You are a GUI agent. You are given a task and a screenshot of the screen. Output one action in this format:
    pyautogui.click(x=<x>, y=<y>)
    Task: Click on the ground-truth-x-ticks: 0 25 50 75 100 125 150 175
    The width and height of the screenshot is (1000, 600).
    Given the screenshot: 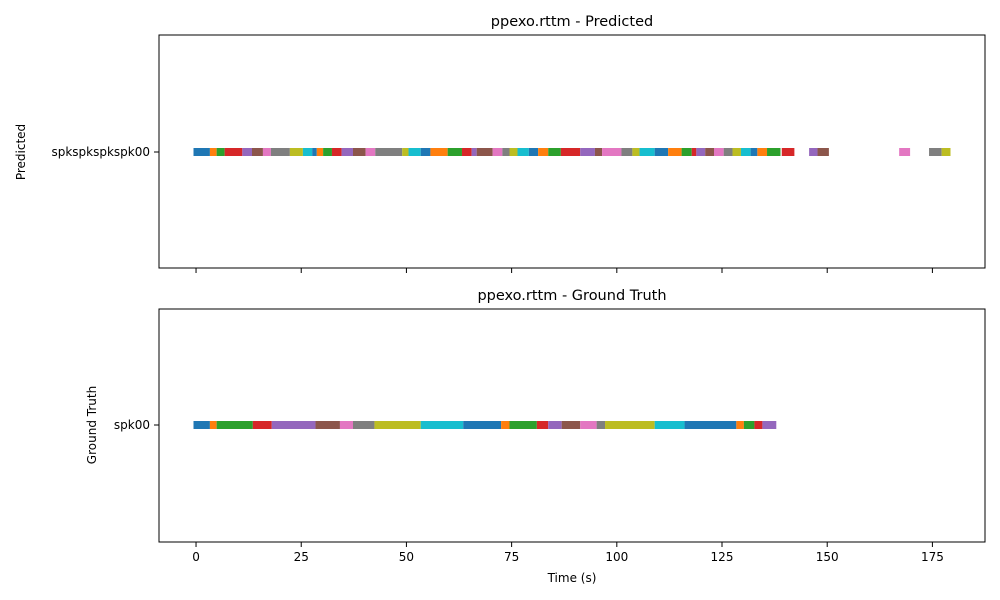 What is the action you would take?
    pyautogui.click(x=568, y=553)
    